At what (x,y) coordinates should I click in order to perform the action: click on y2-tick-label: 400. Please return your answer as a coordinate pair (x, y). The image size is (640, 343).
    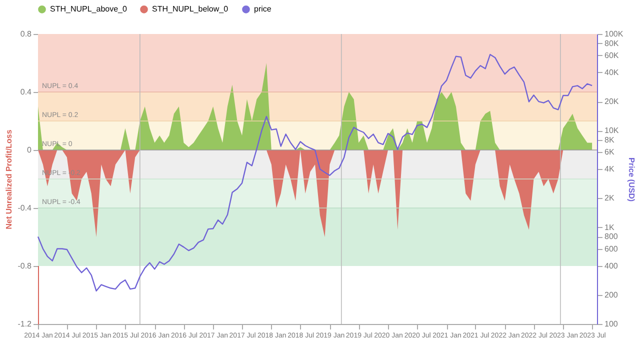
    Looking at the image, I should click on (611, 265).